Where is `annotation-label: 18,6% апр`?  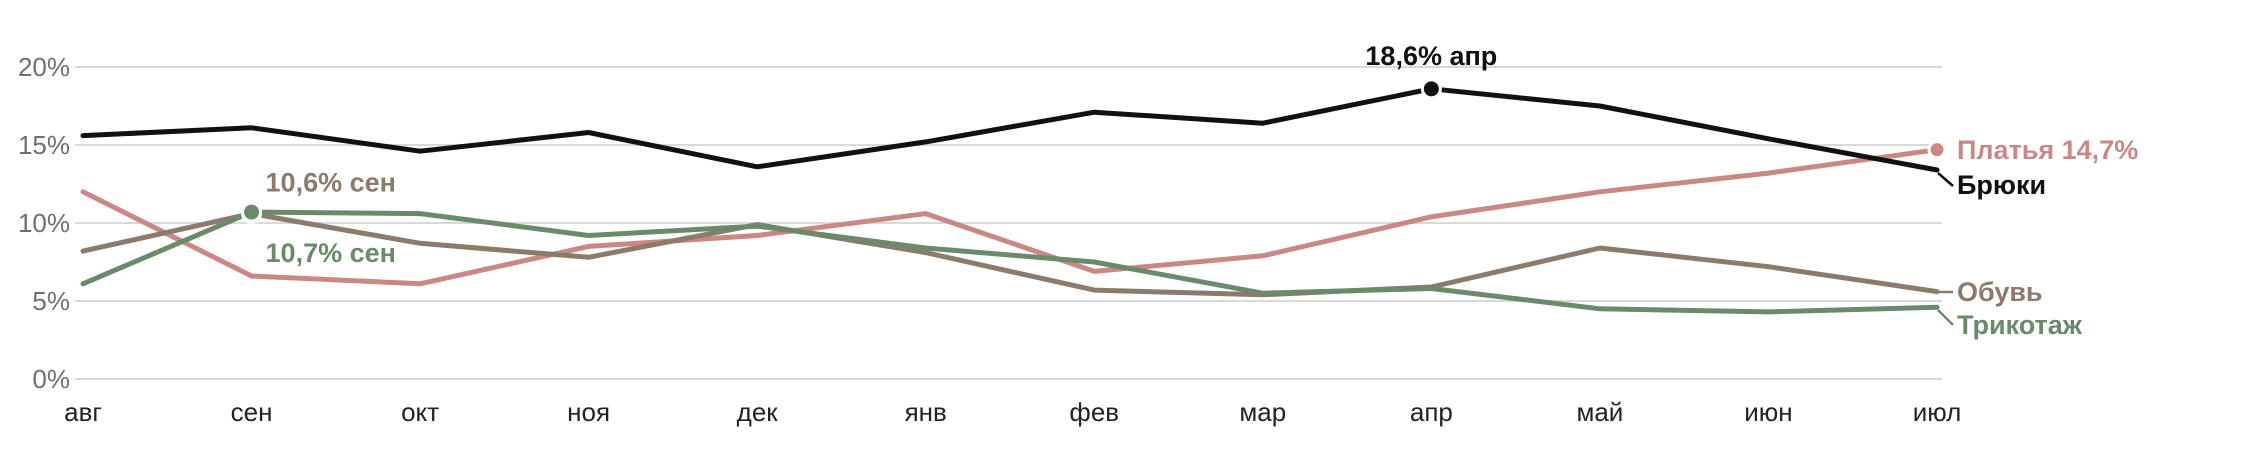 annotation-label: 18,6% апр is located at coordinates (1431, 56).